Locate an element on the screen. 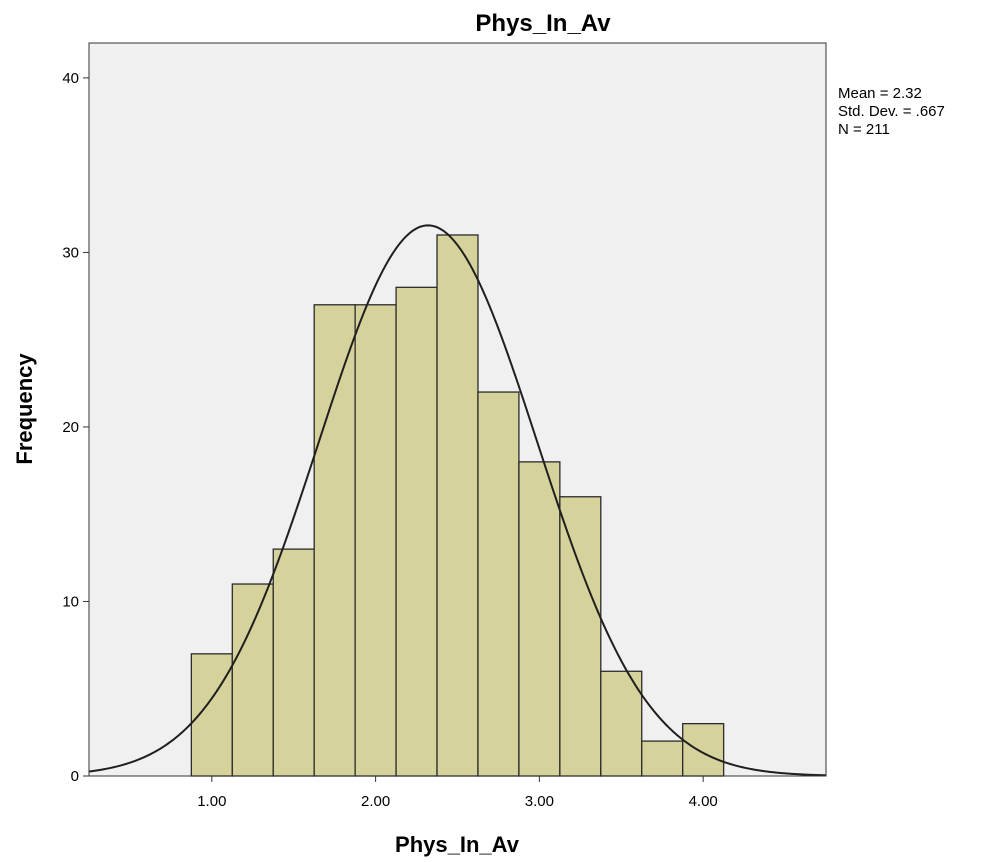  x-axis: 1.00 2.00 3.00 4.00 is located at coordinates (457, 793).